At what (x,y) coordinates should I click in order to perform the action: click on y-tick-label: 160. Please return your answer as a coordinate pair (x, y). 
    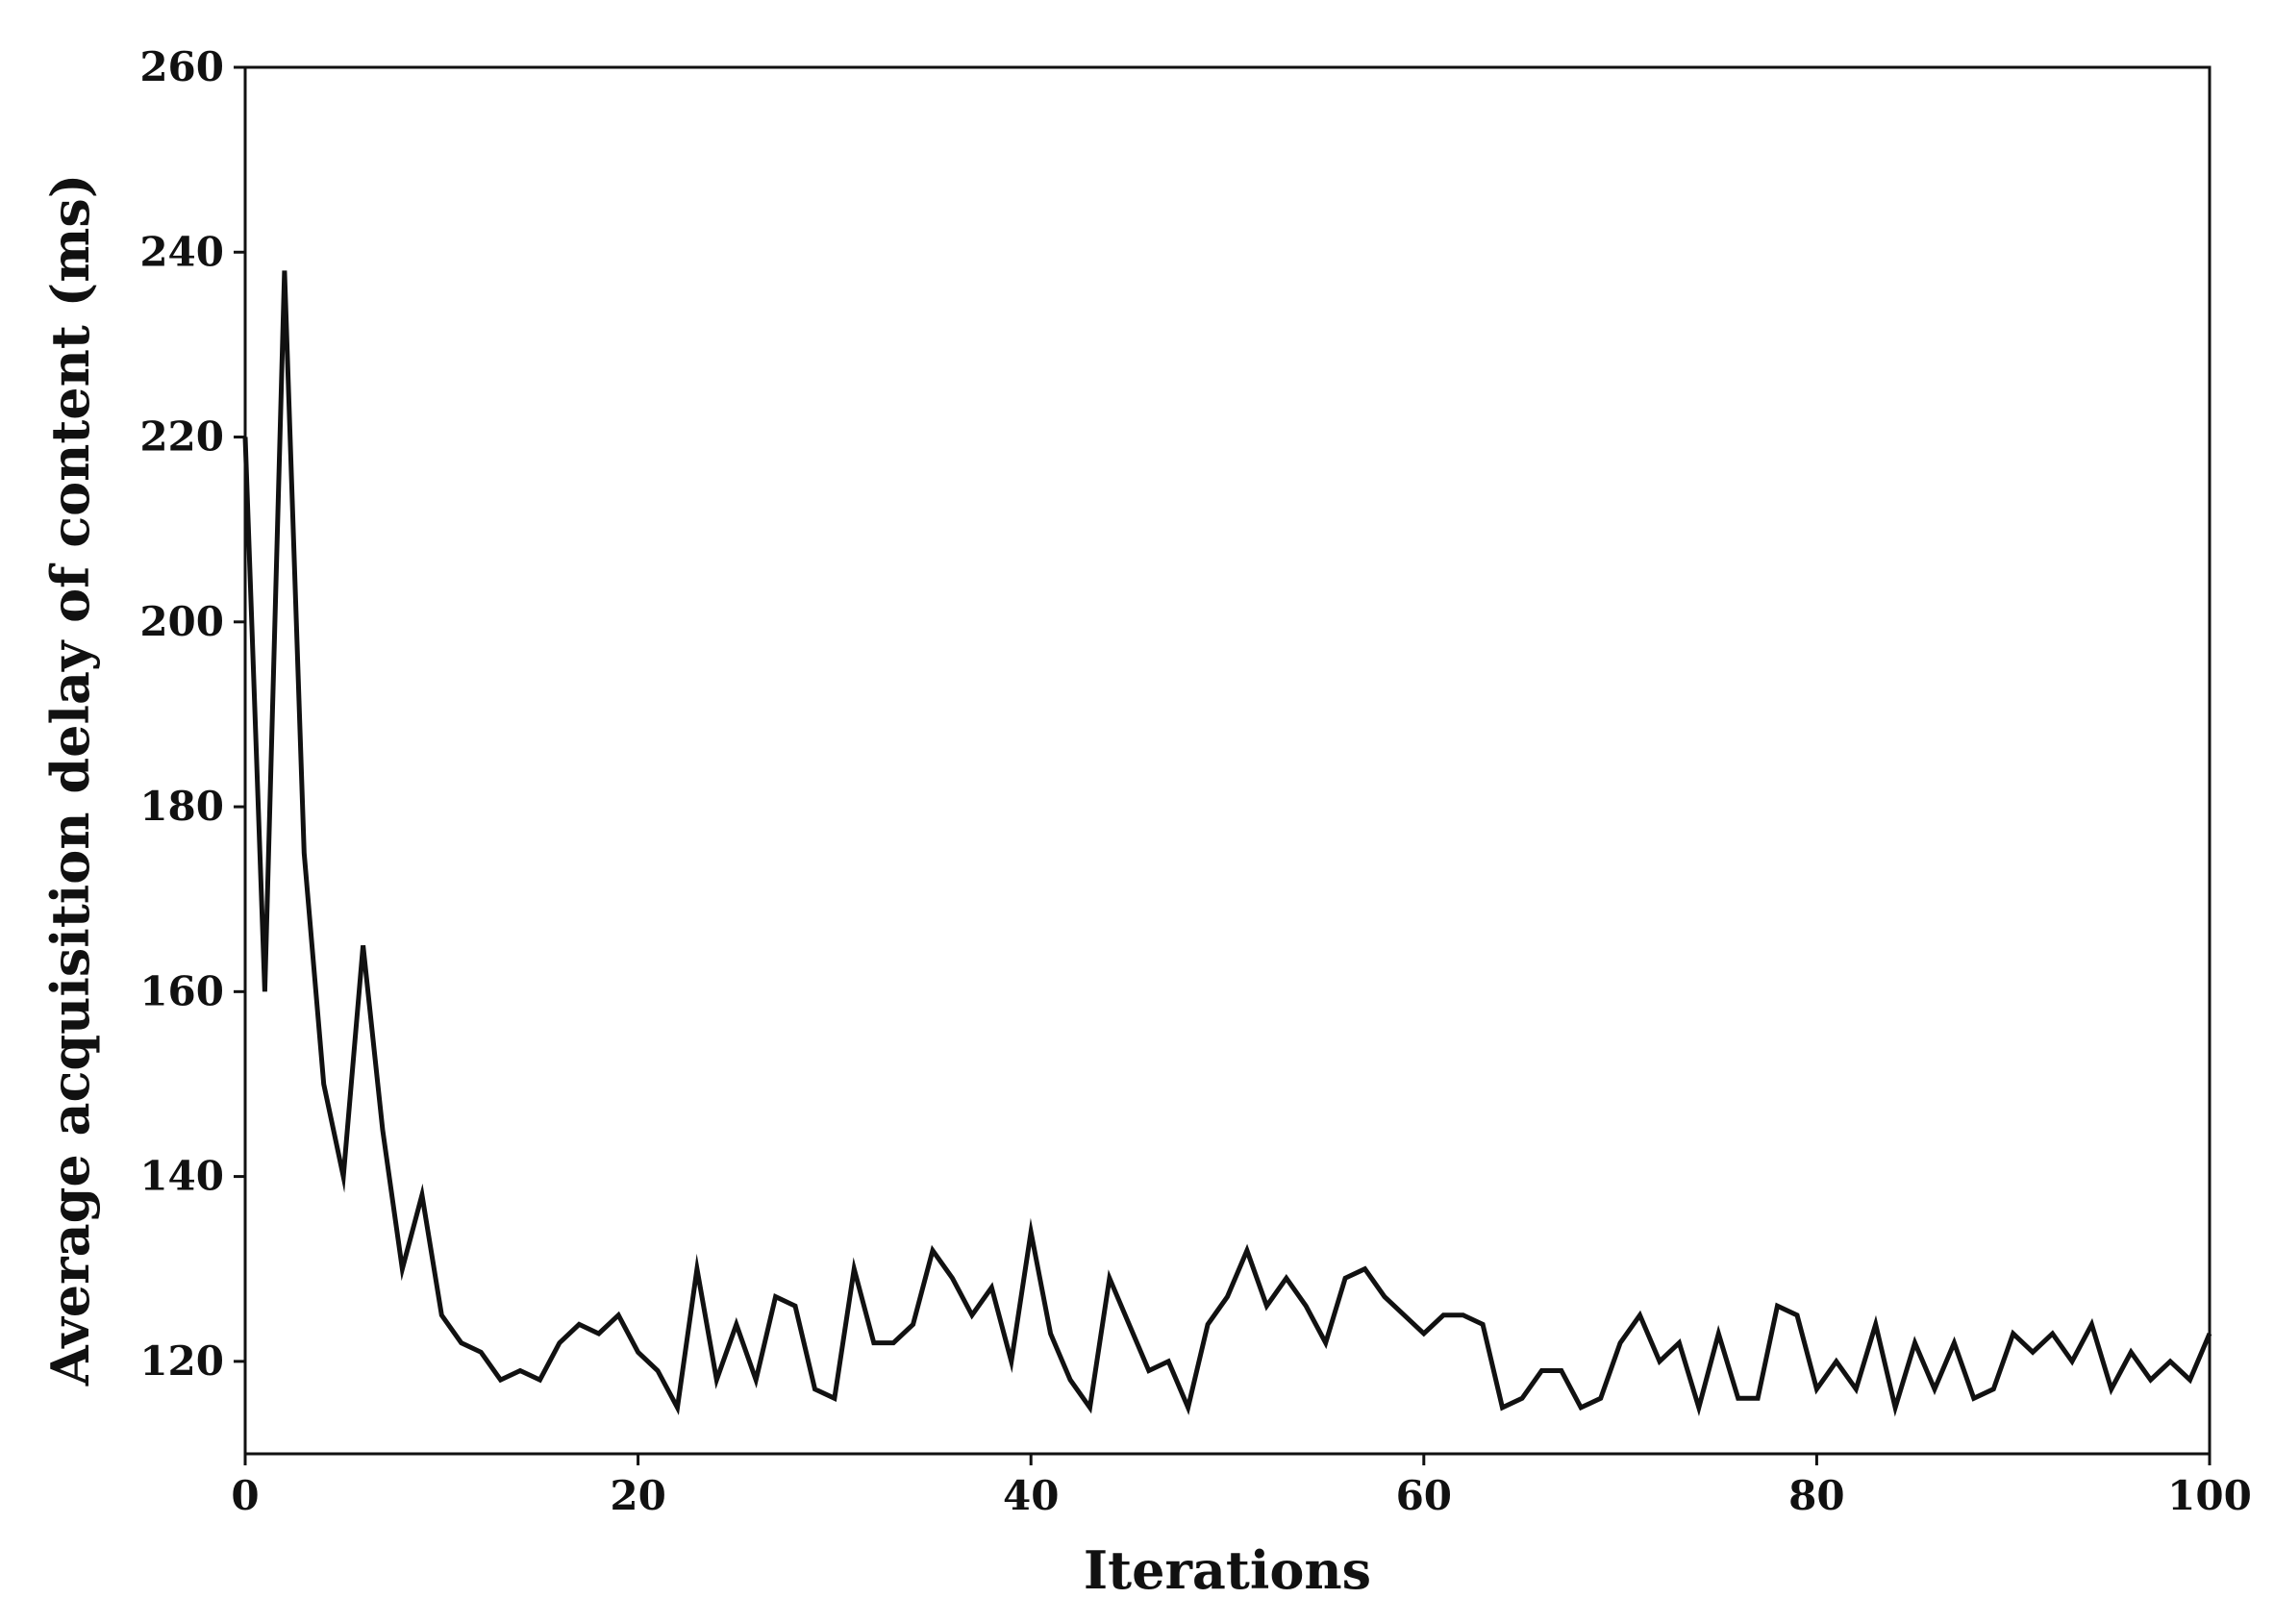
    Looking at the image, I should click on (181, 990).